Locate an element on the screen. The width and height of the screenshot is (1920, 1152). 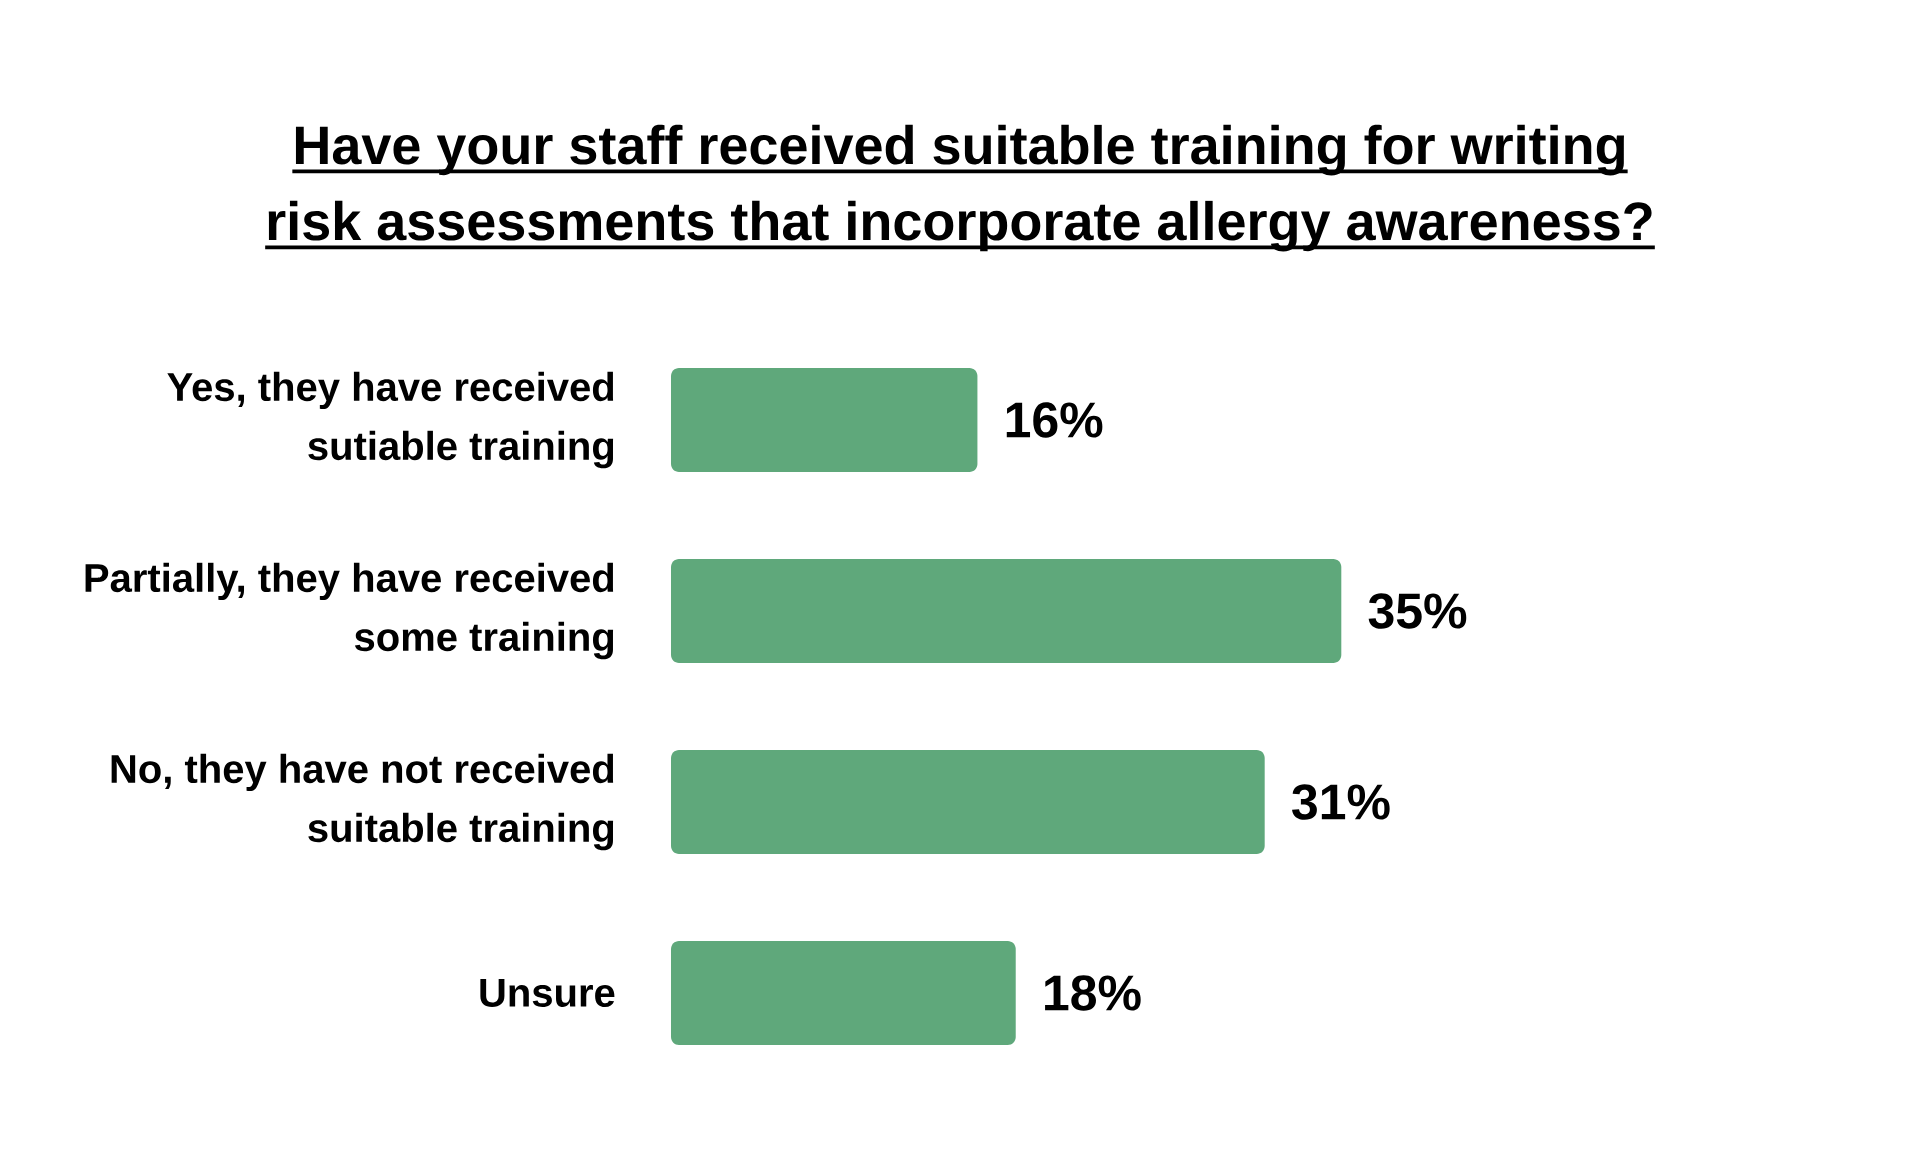
data-label: 35% is located at coordinates (1417, 611).